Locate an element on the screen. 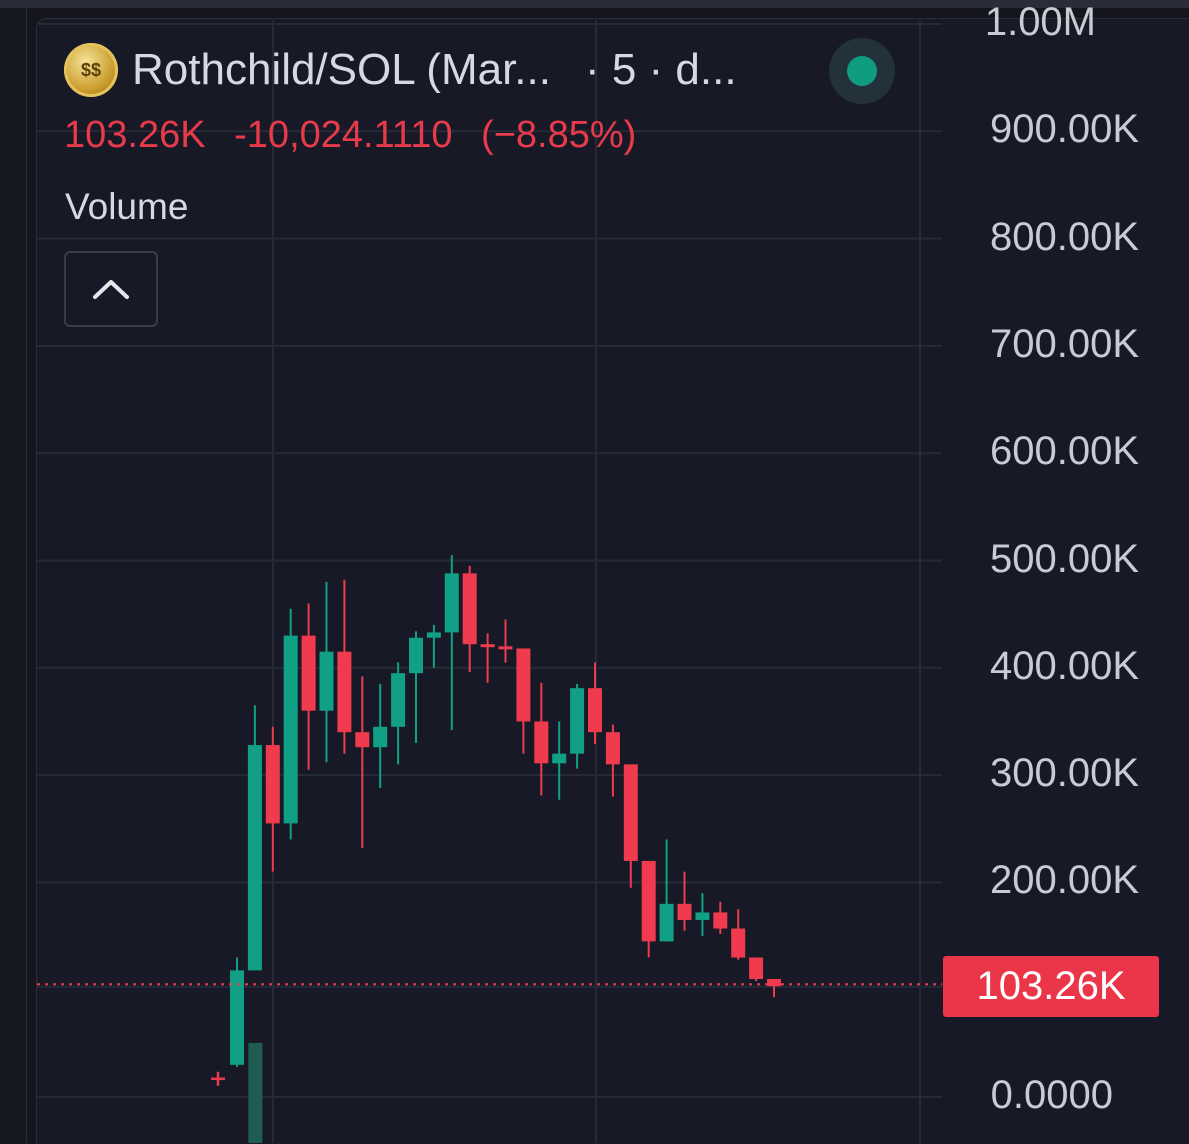  y-tick-label: 700.00K is located at coordinates (1064, 343).